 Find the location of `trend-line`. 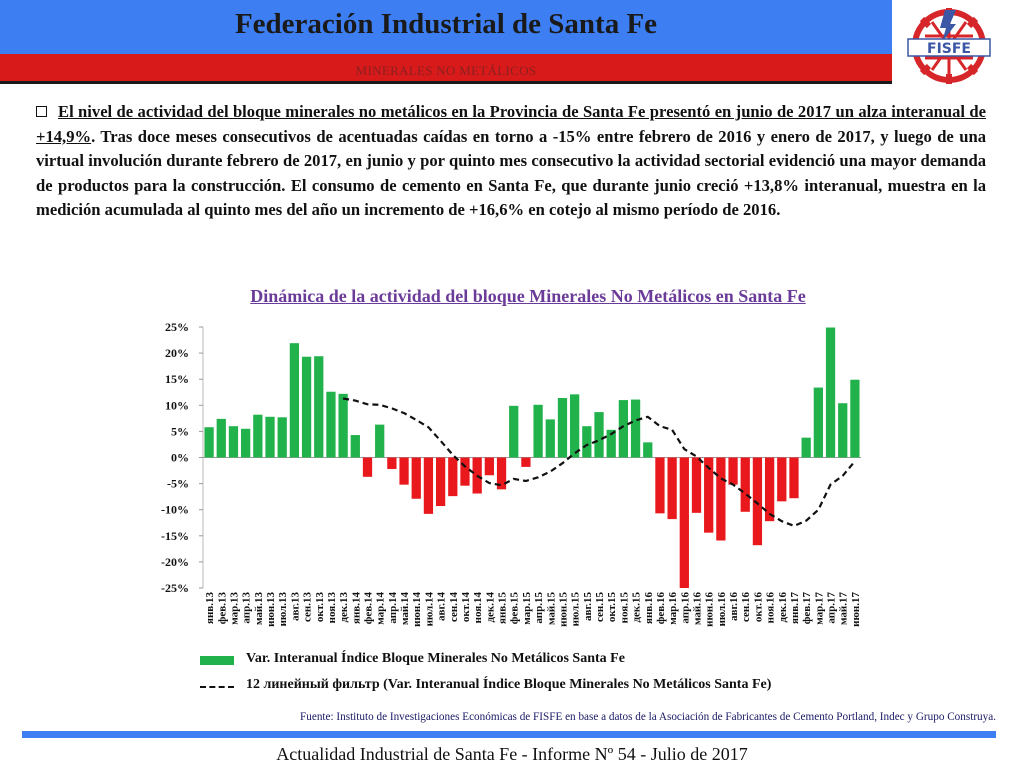

trend-line is located at coordinates (599, 462).